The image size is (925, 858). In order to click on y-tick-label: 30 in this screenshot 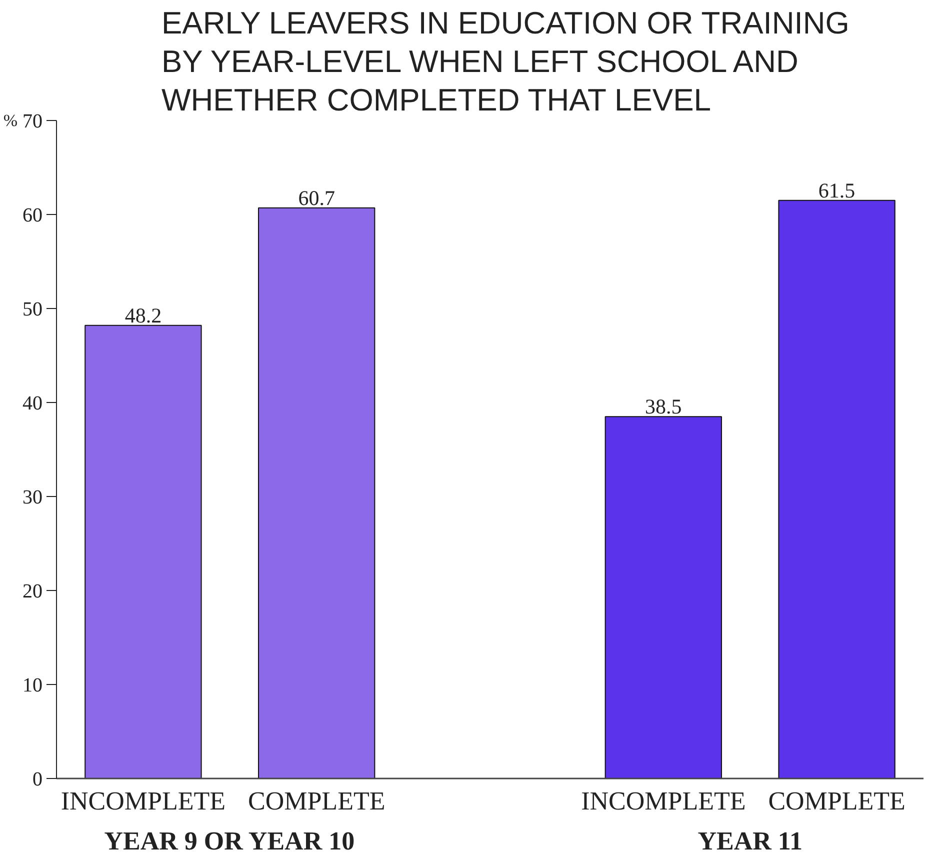, I will do `click(32, 497)`.